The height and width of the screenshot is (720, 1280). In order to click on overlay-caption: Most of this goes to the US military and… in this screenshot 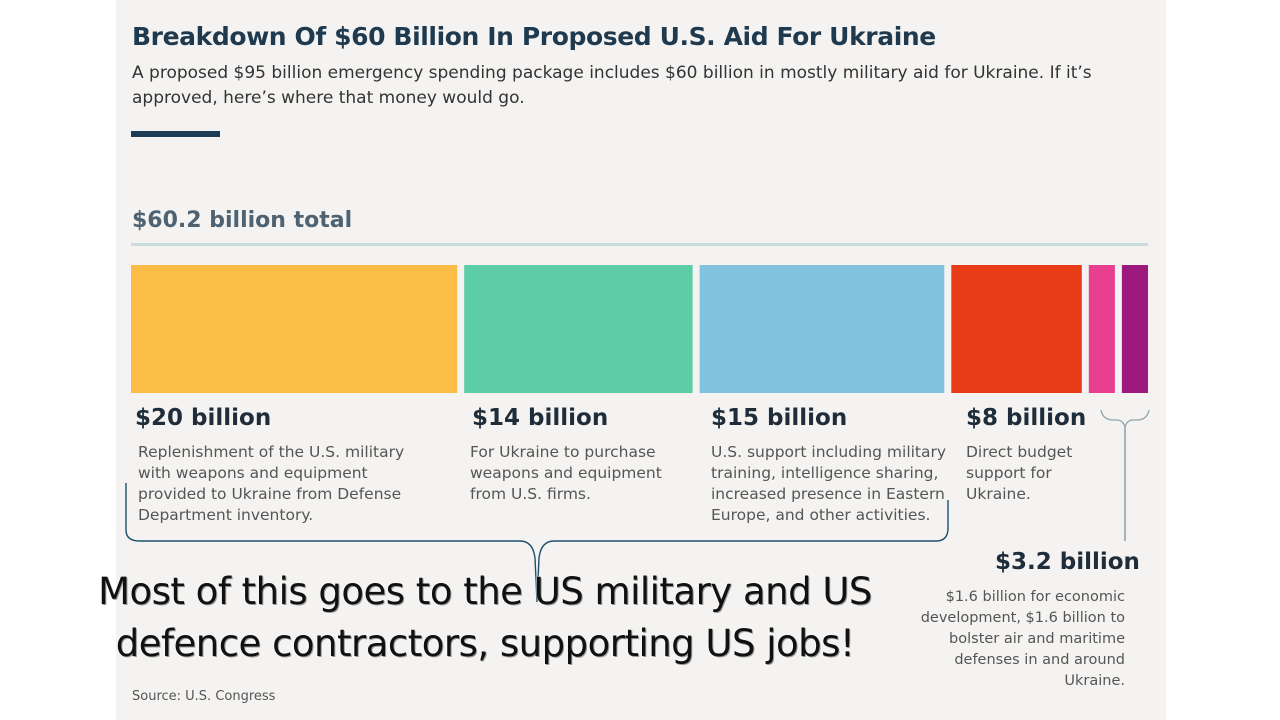, I will do `click(485, 617)`.